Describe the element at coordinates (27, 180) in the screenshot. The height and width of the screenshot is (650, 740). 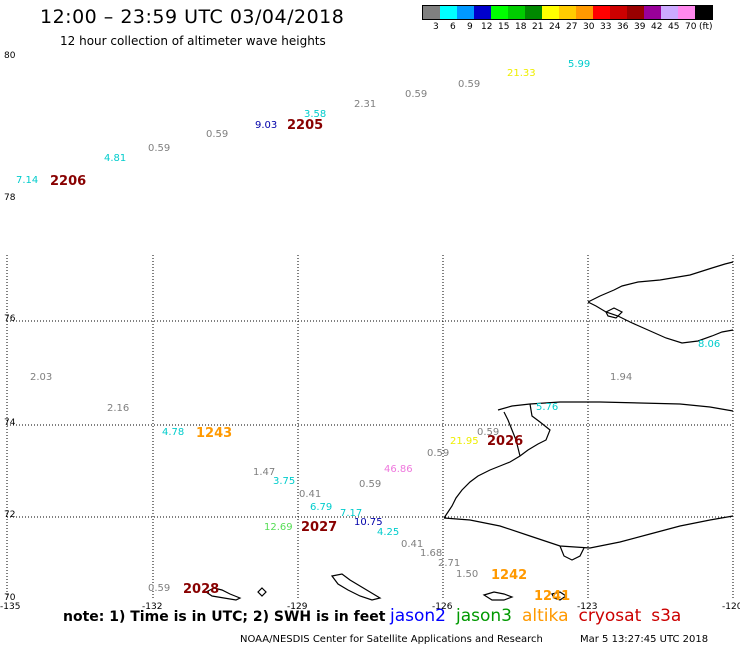
I see `swh-observation: 7.14` at that location.